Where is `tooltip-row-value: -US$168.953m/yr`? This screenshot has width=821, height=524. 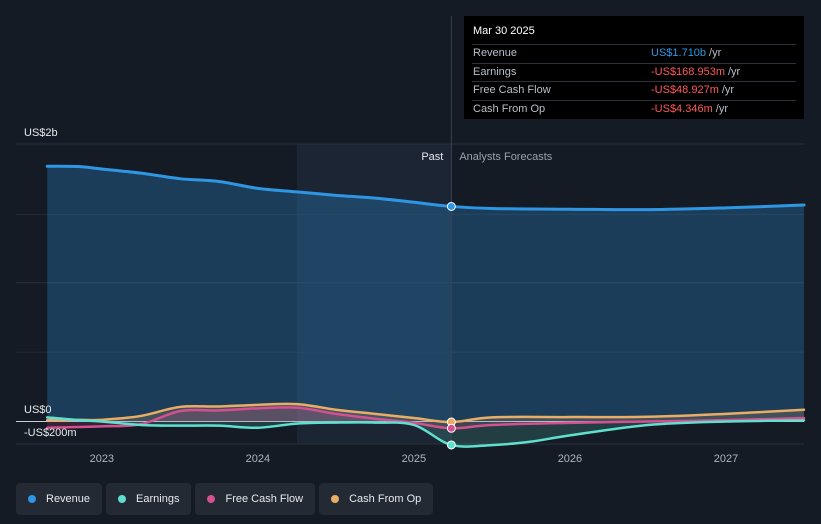
tooltip-row-value: -US$168.953m/yr is located at coordinates (695, 73).